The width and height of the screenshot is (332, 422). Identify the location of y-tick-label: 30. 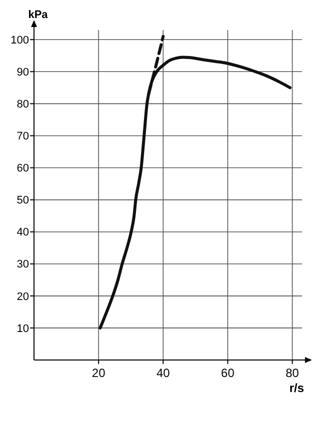
(22, 264).